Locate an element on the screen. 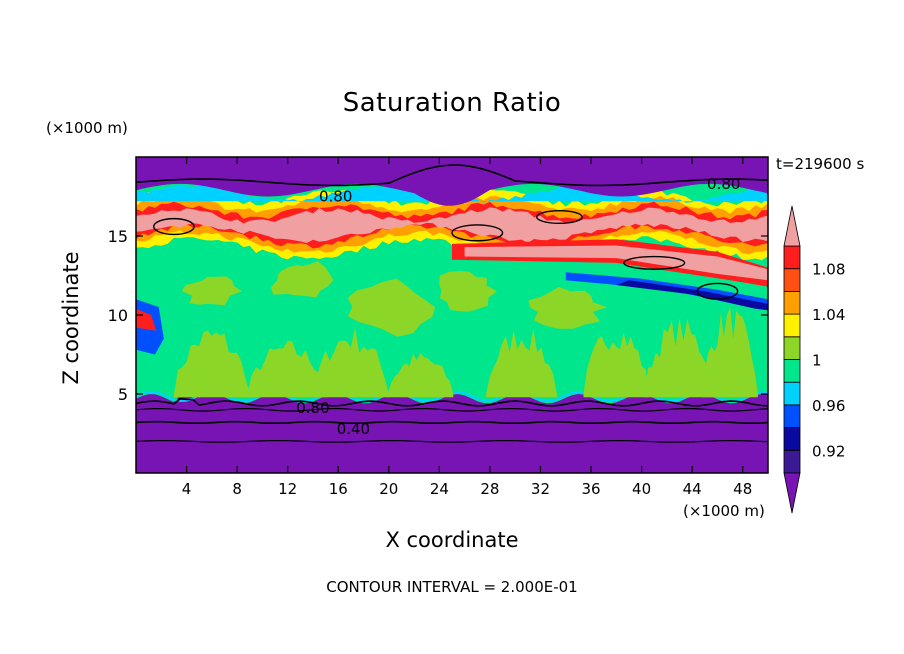  field-upper-dry-layer is located at coordinates (452, 181).